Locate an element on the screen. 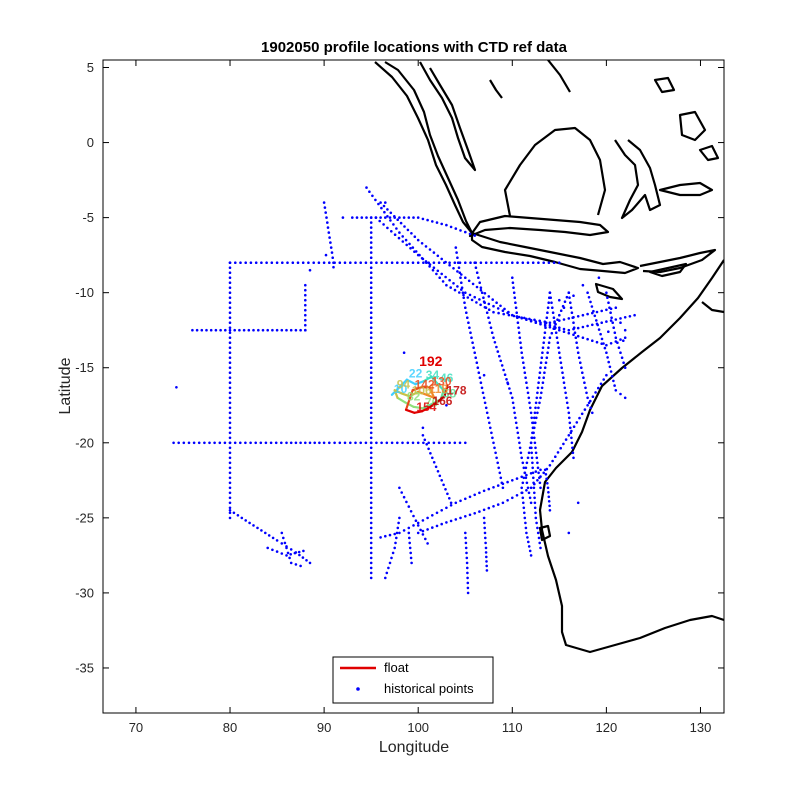  legend-historical-swatch is located at coordinates (358, 689).